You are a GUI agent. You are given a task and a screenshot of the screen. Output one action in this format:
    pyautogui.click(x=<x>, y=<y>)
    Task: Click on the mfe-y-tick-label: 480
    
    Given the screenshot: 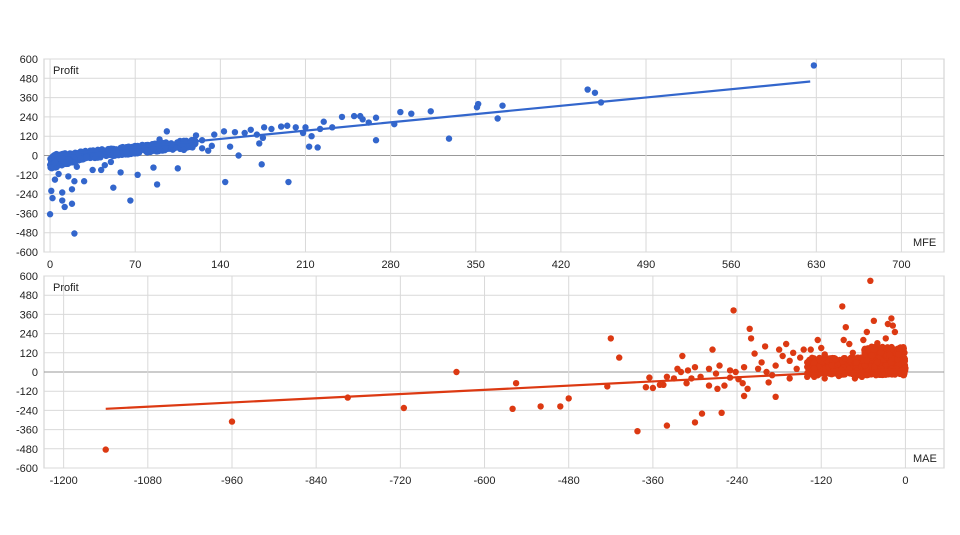 What is the action you would take?
    pyautogui.click(x=29, y=79)
    